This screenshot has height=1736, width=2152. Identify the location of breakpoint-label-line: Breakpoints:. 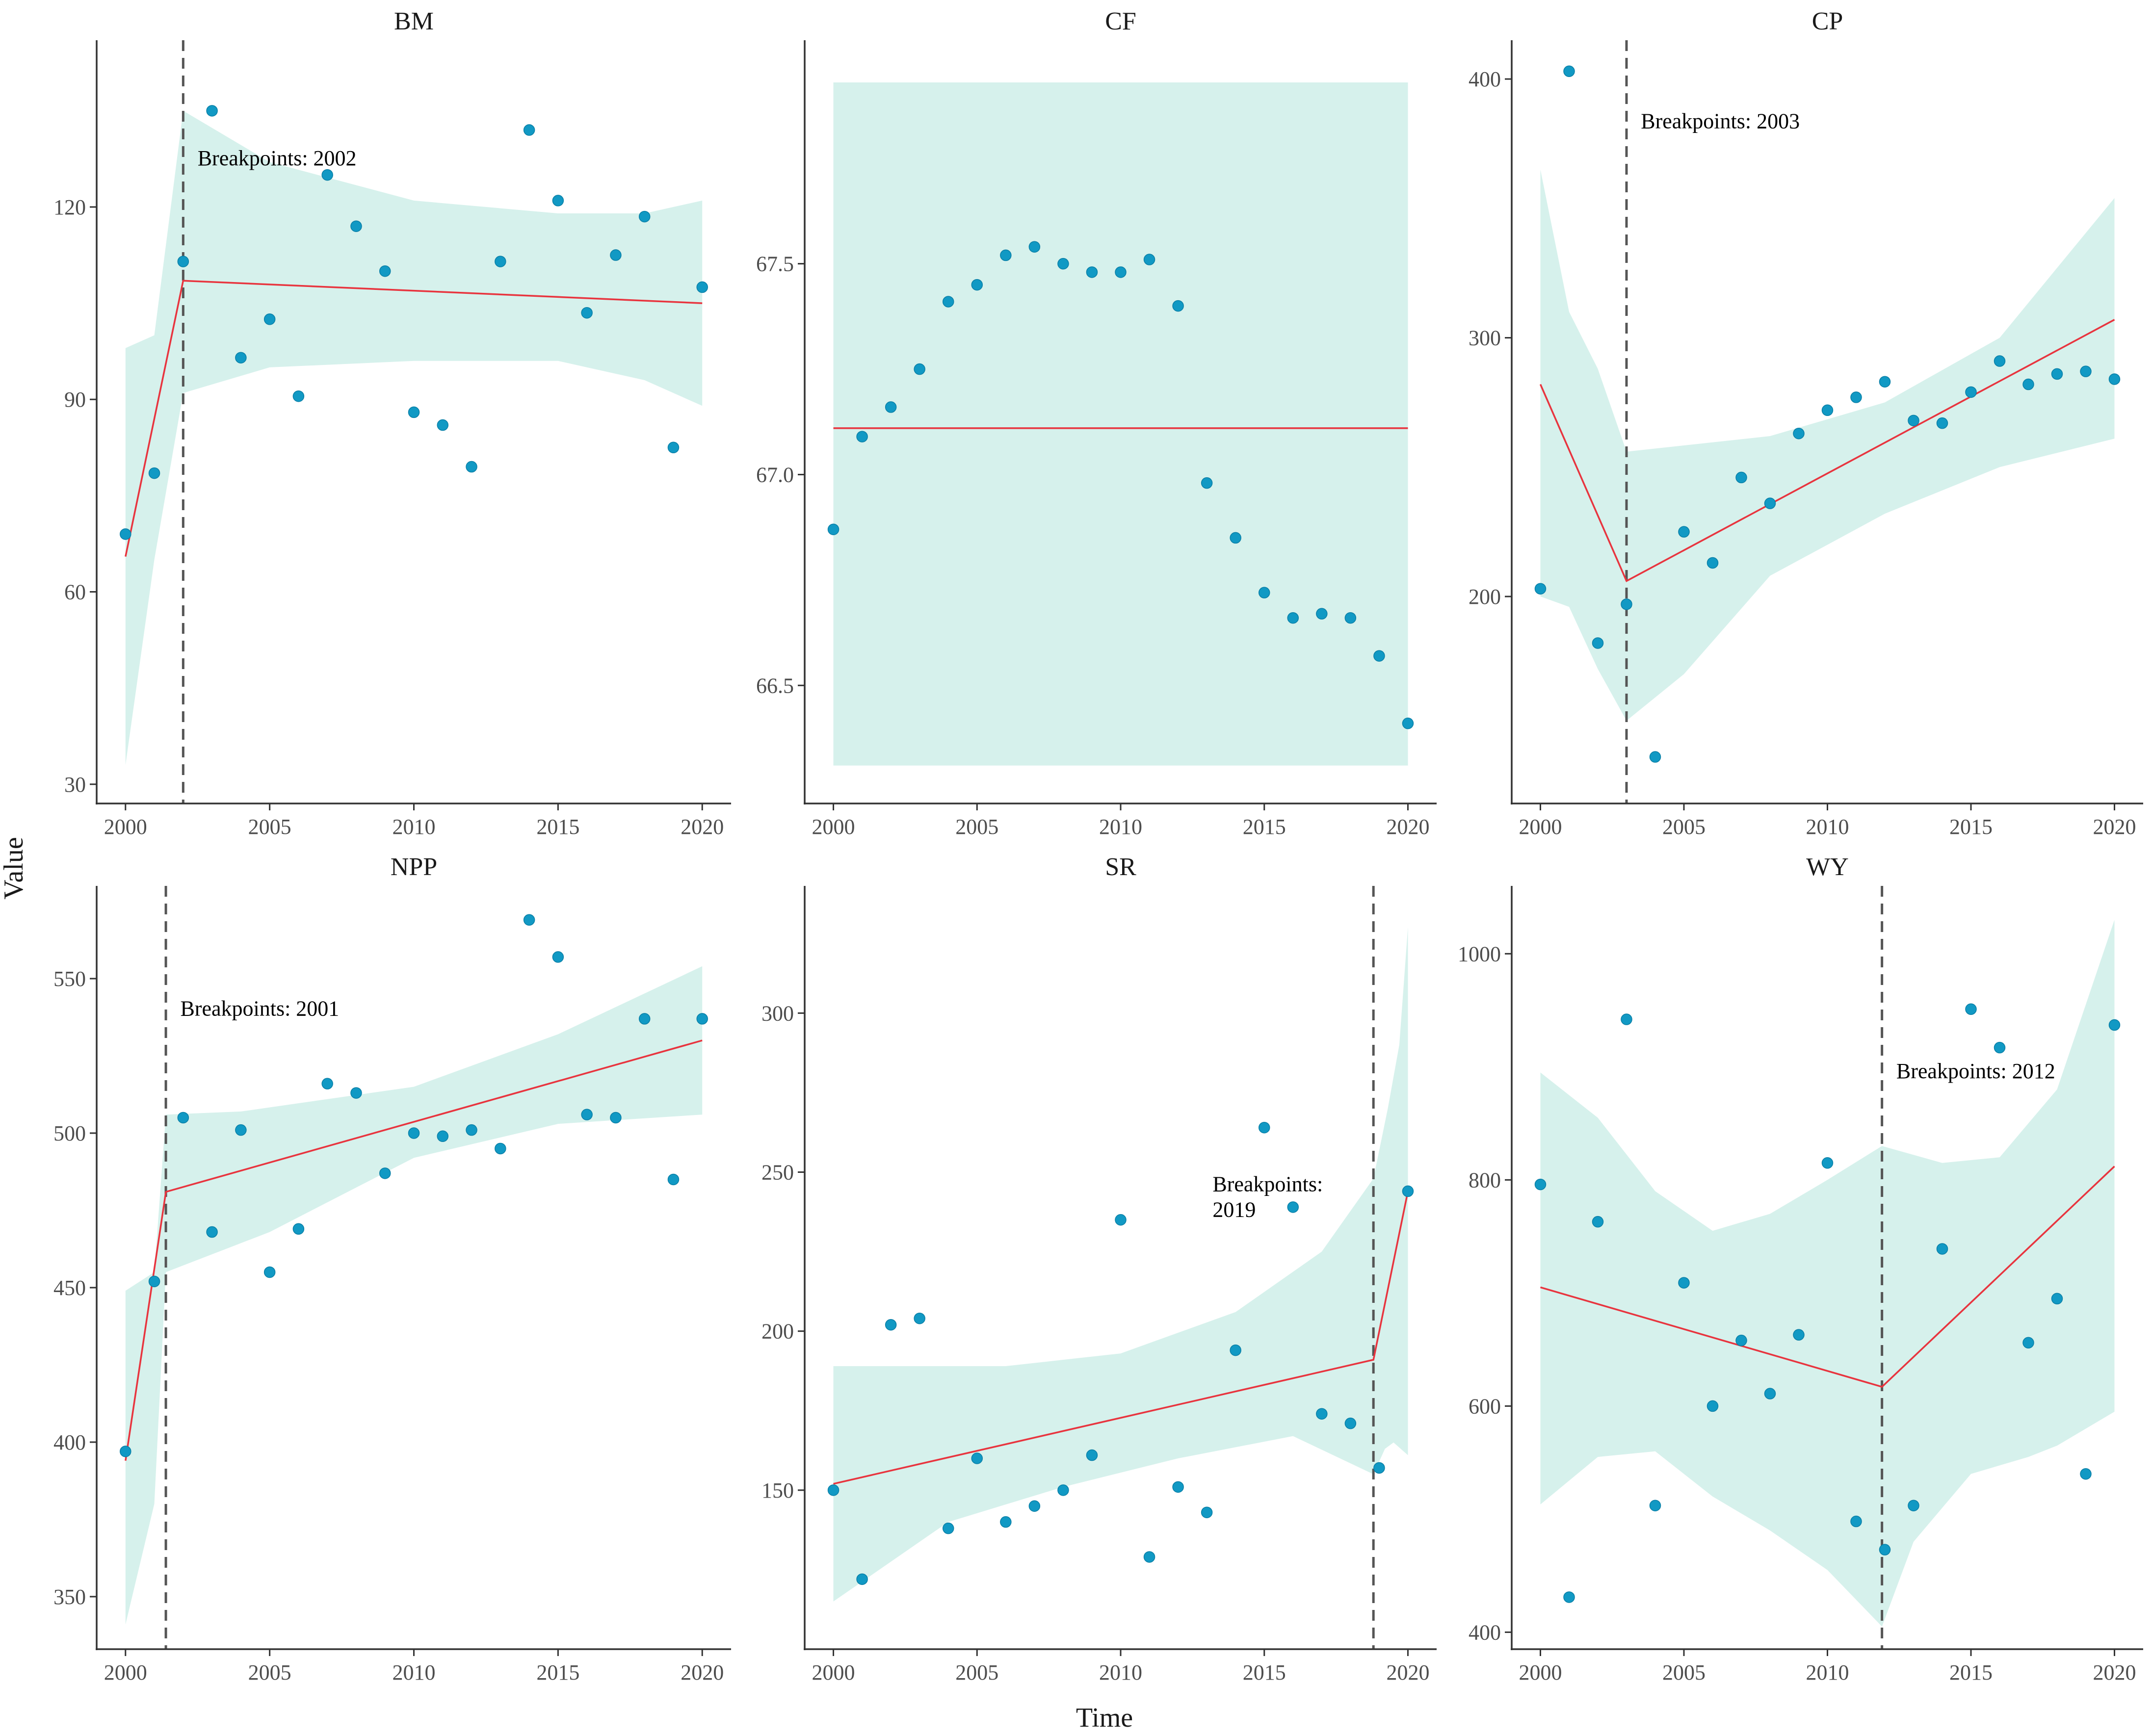
(1267, 1184).